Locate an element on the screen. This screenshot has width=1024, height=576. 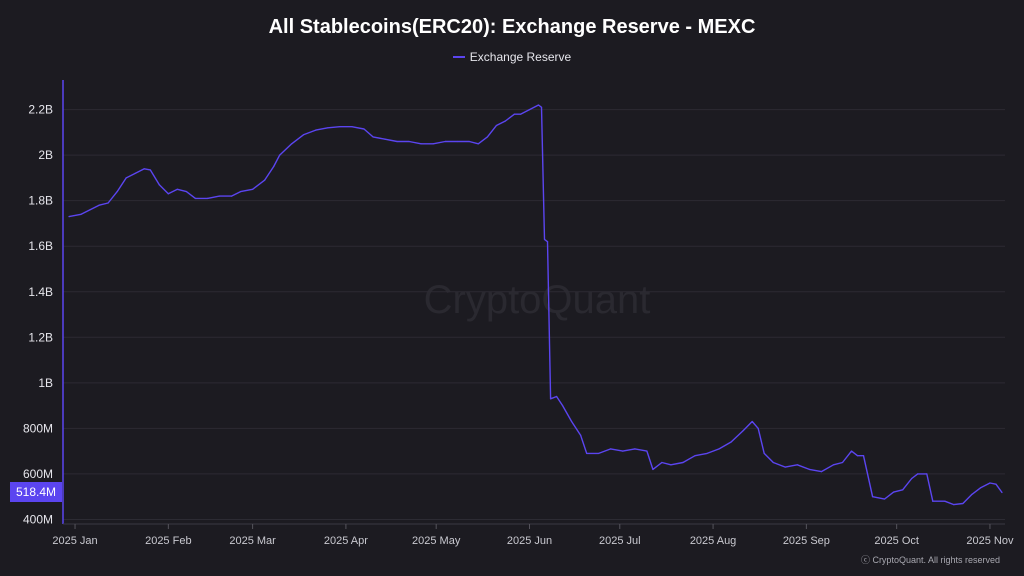
y-tick-label: 1.8B is located at coordinates (40, 201).